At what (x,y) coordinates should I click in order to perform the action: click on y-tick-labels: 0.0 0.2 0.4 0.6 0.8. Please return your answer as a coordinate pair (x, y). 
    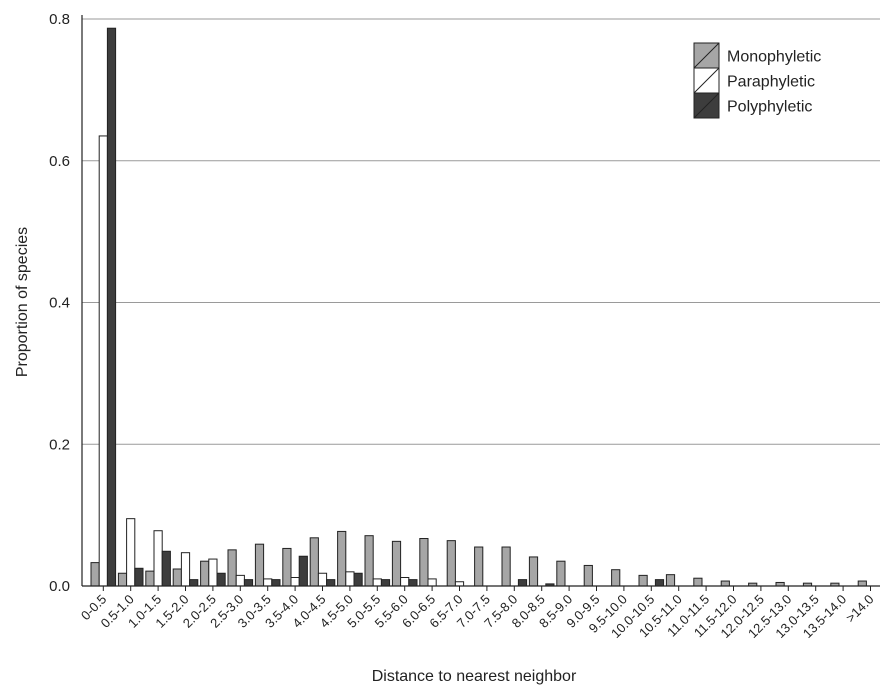
    Looking at the image, I should click on (59, 303).